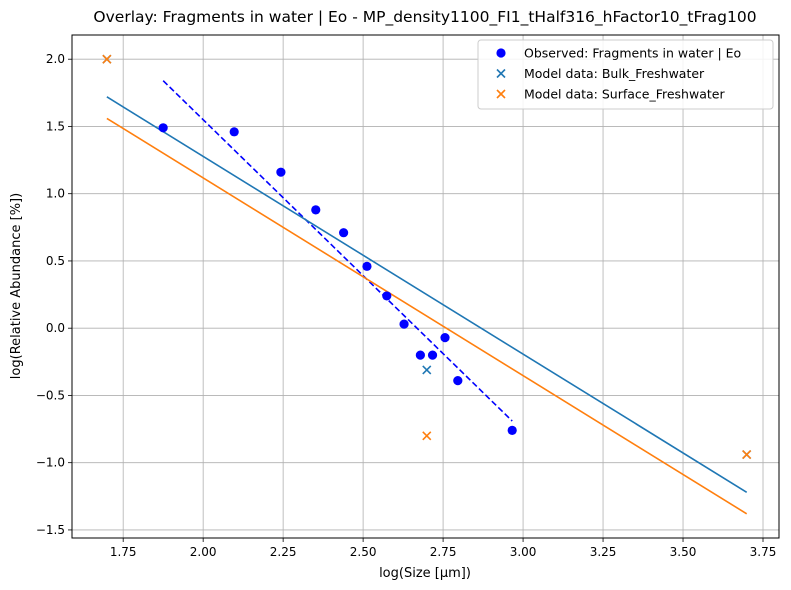 Image resolution: width=791 pixels, height=590 pixels. I want to click on x-axis-ticks: 1.75 2.00 2.25 2.50 2.75 3.00 3.25 3.50 3.75, so click(443, 548).